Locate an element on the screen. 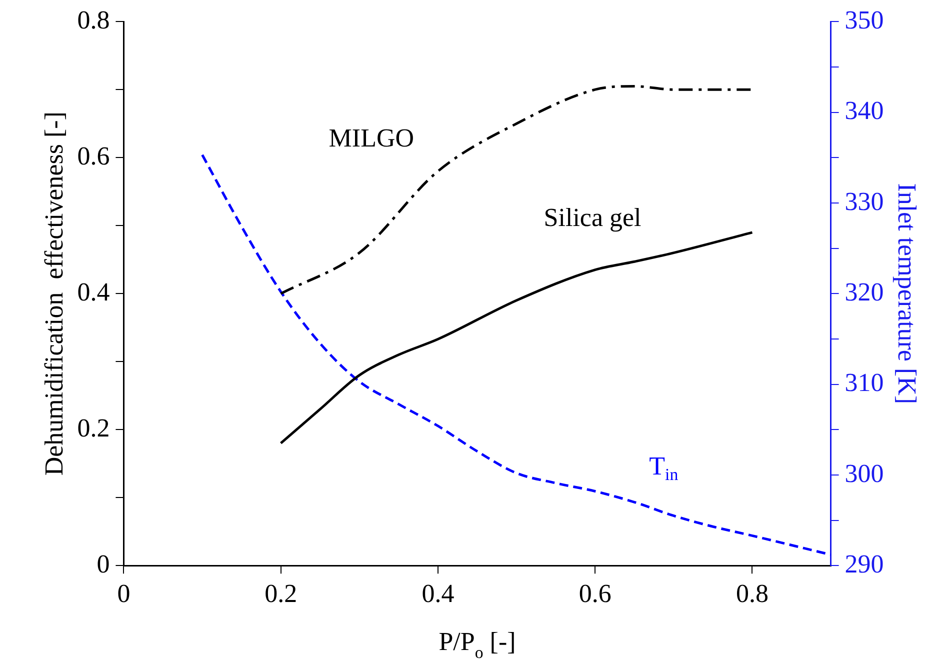  x-tick-label: 0.4 is located at coordinates (438, 593).